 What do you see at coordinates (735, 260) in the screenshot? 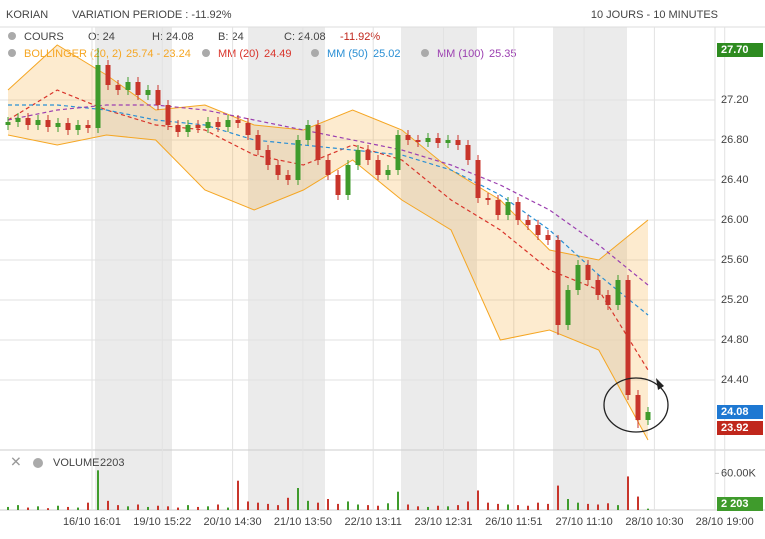
I see `y-tick-label: 25.60` at bounding box center [735, 260].